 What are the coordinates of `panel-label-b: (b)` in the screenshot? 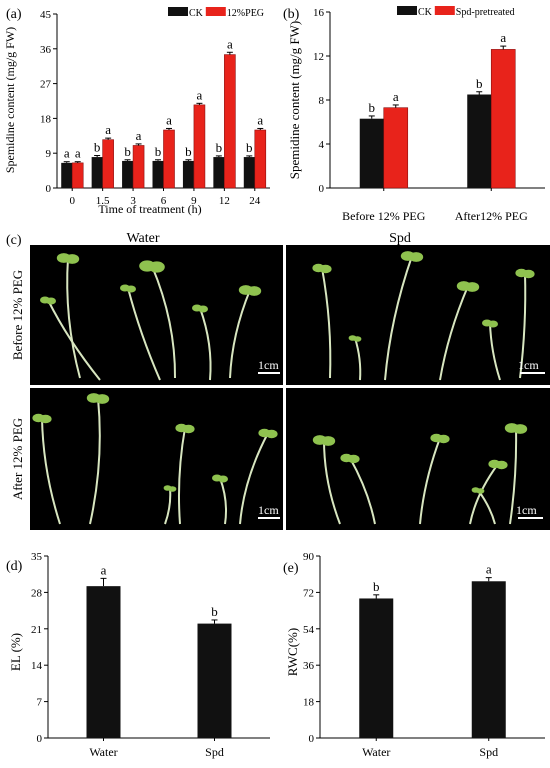 It's located at (291, 14).